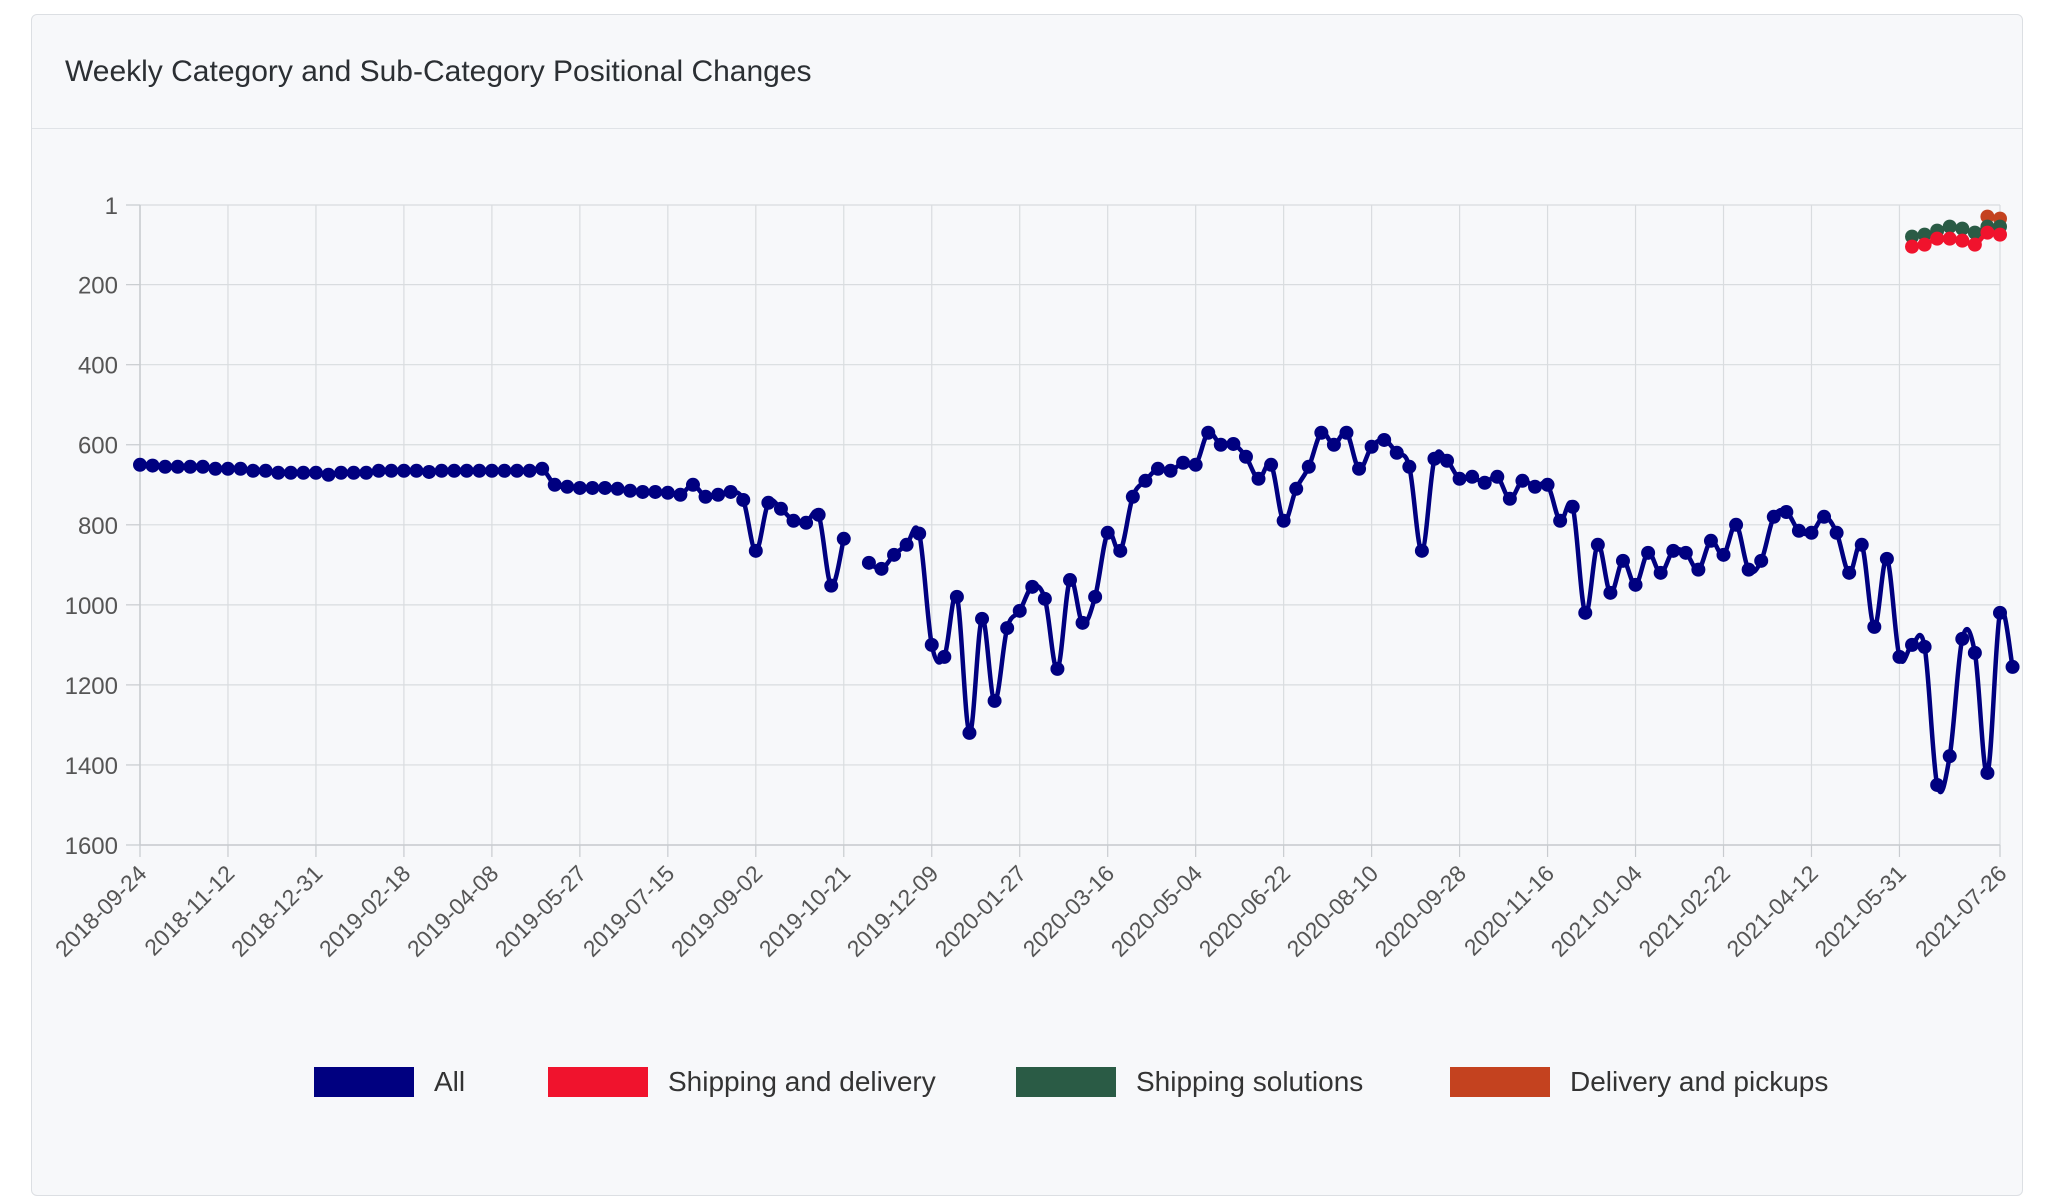  I want to click on legend-item-all: All, so click(389, 1082).